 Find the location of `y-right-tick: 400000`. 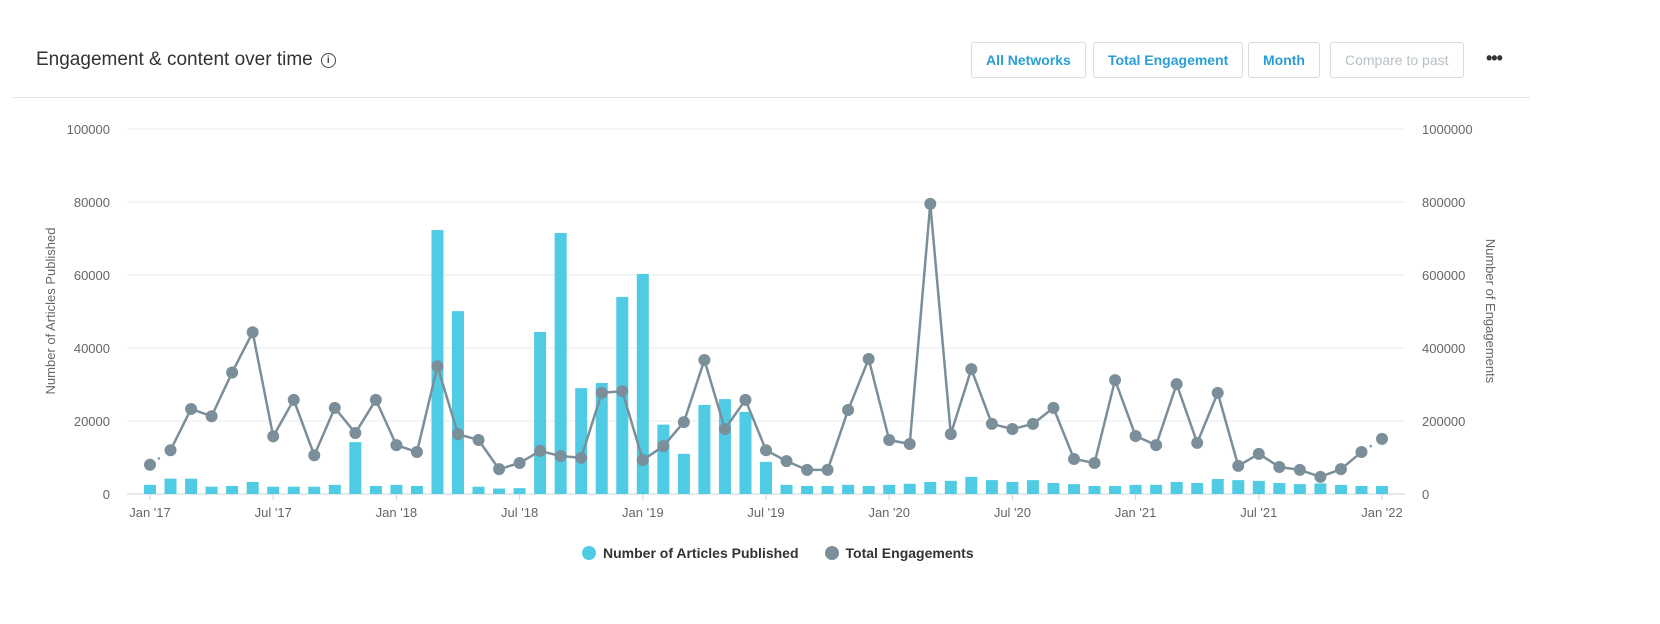

y-right-tick: 400000 is located at coordinates (1443, 348).